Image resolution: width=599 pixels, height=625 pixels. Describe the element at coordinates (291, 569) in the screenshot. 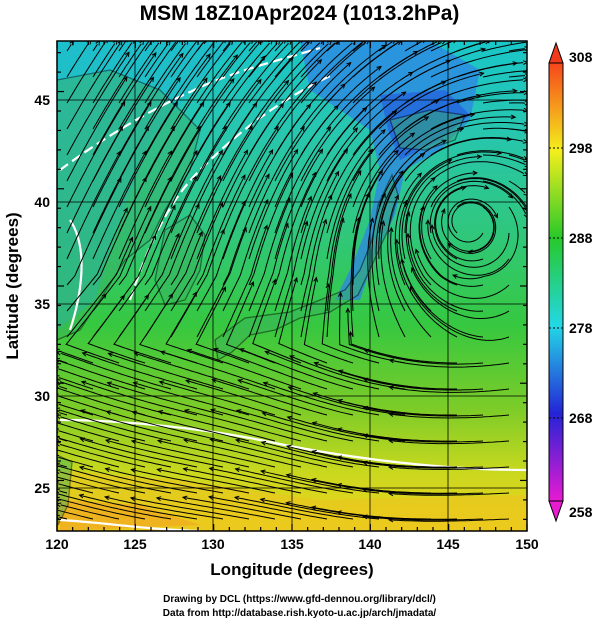

I see `x-axis-title: Longitude (degrees)` at that location.